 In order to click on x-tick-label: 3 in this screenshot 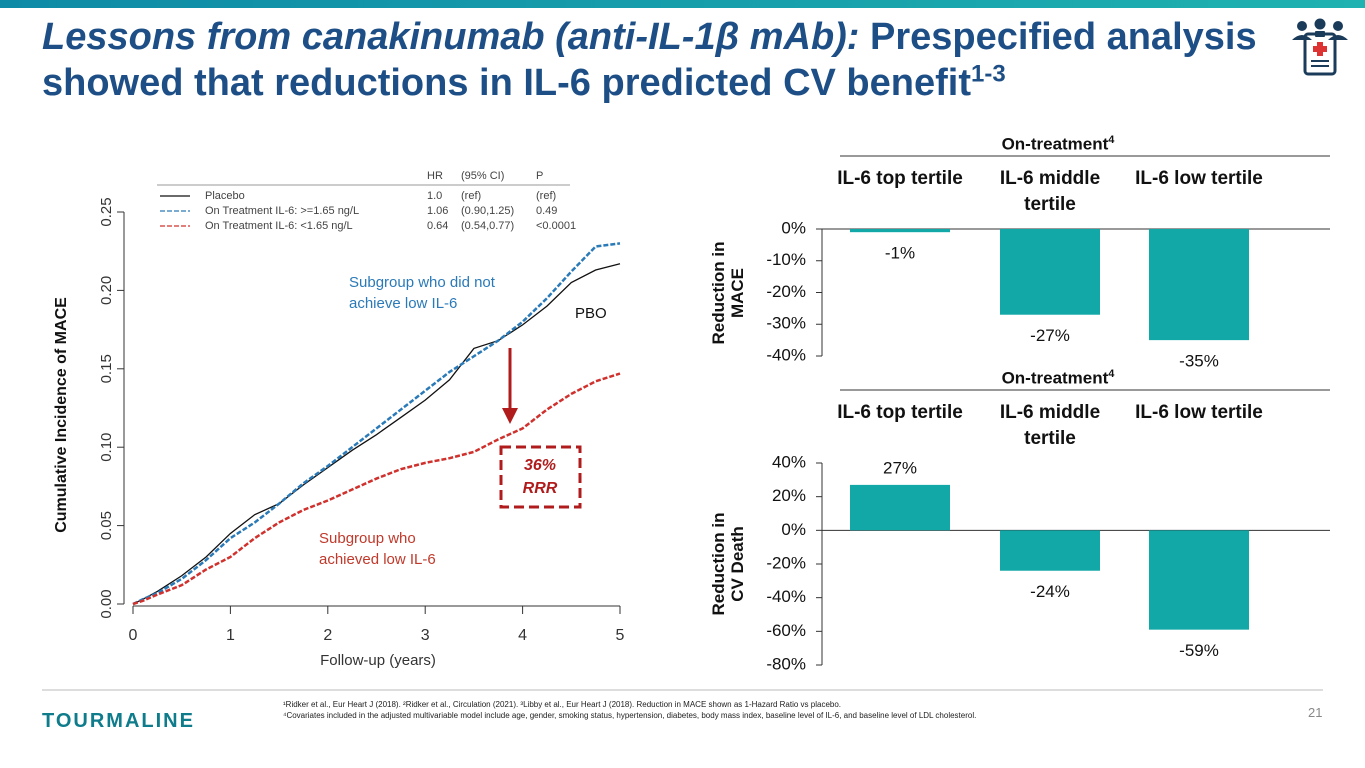, I will do `click(425, 635)`.